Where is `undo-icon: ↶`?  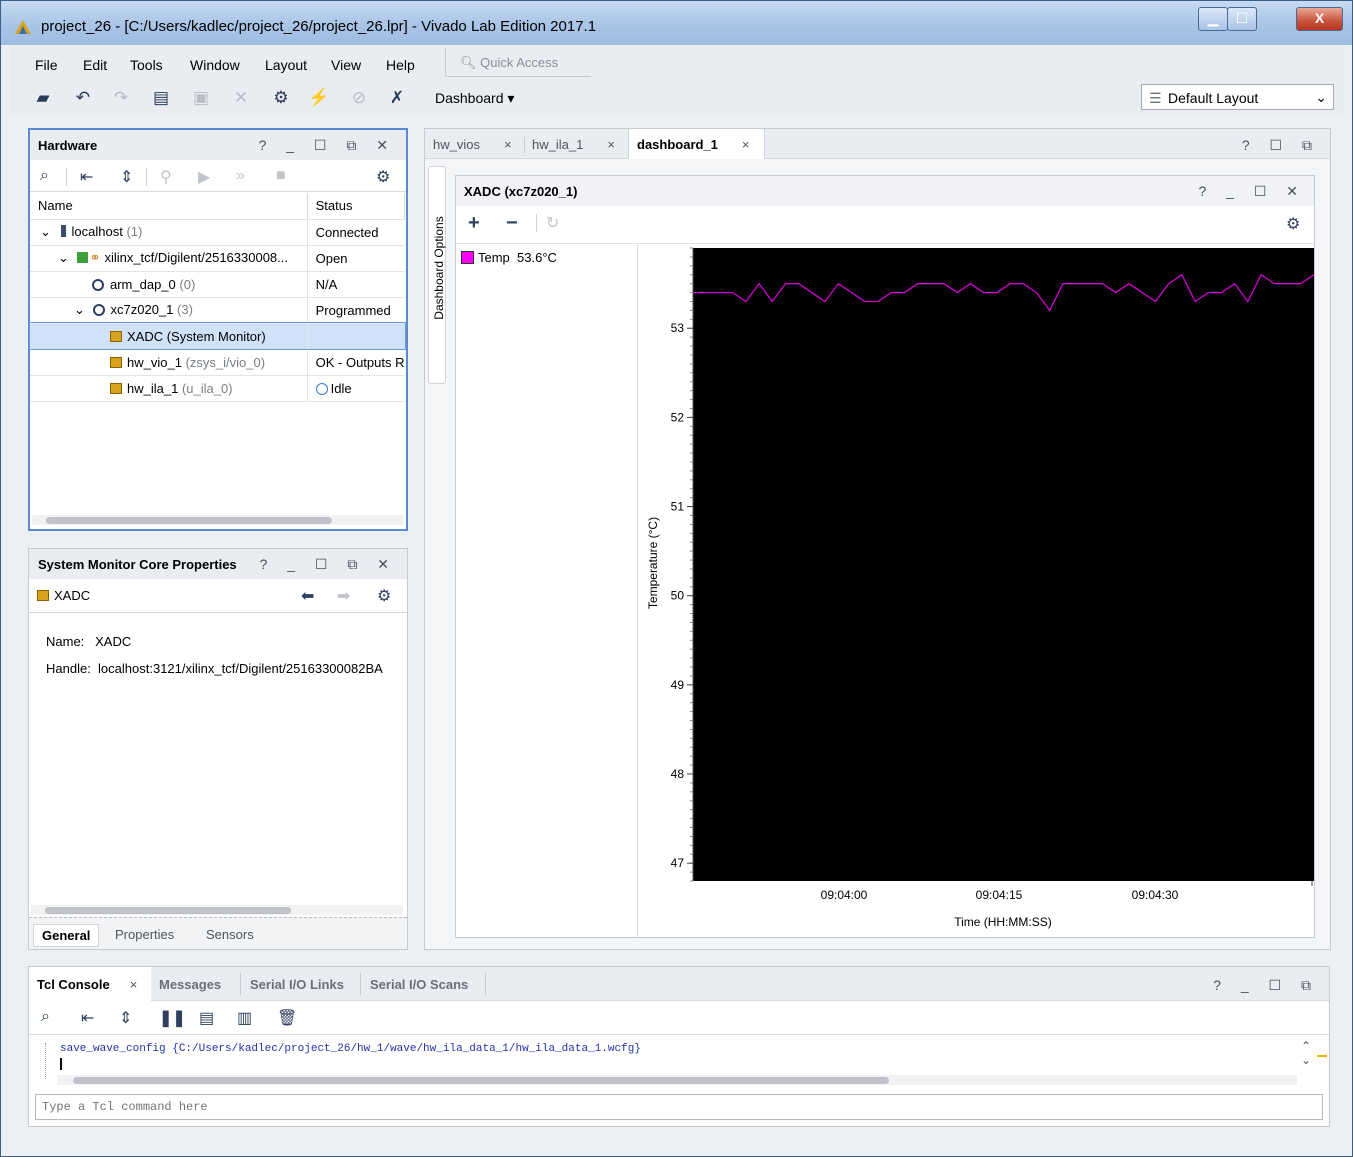 undo-icon: ↶ is located at coordinates (83, 97).